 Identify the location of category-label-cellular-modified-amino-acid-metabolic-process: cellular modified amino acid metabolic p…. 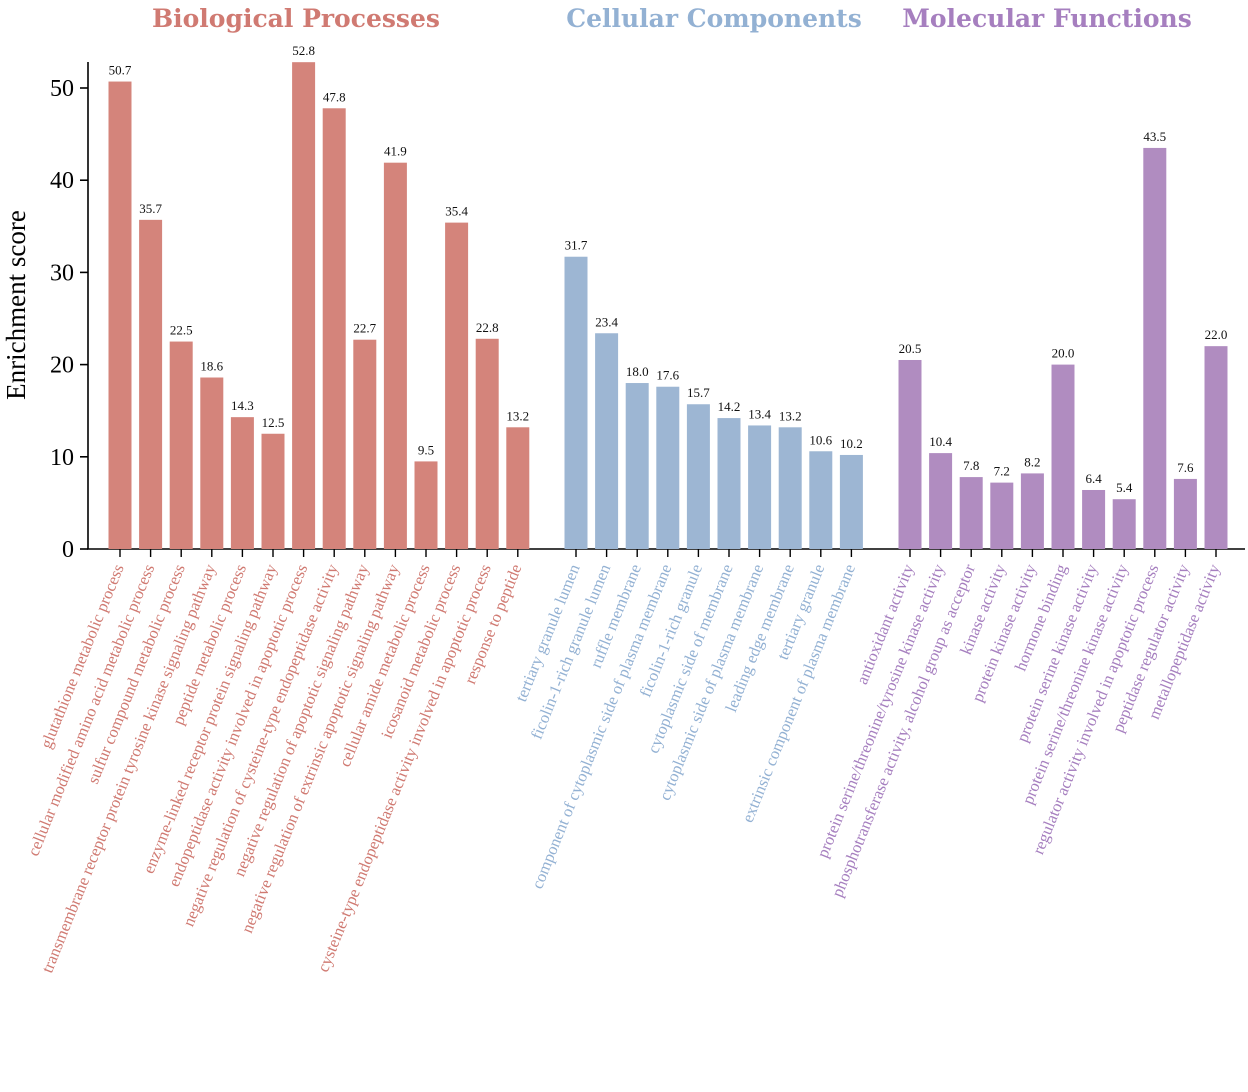
(90, 709).